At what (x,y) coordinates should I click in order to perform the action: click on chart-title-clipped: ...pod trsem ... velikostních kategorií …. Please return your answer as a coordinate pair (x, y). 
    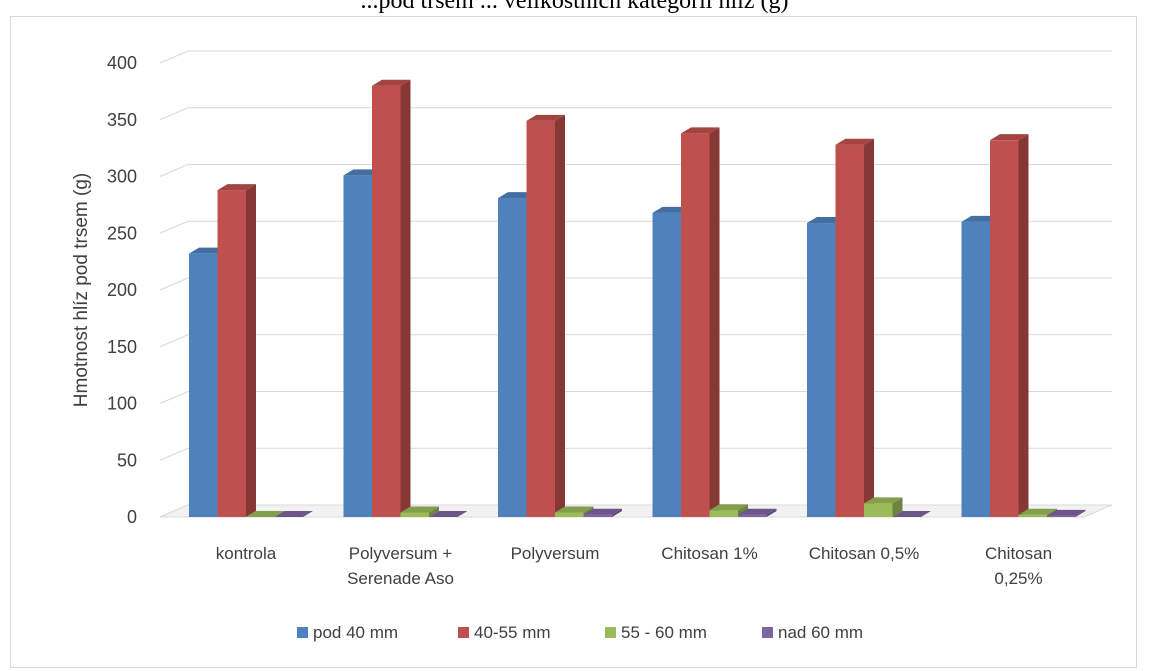
    Looking at the image, I should click on (574, 7).